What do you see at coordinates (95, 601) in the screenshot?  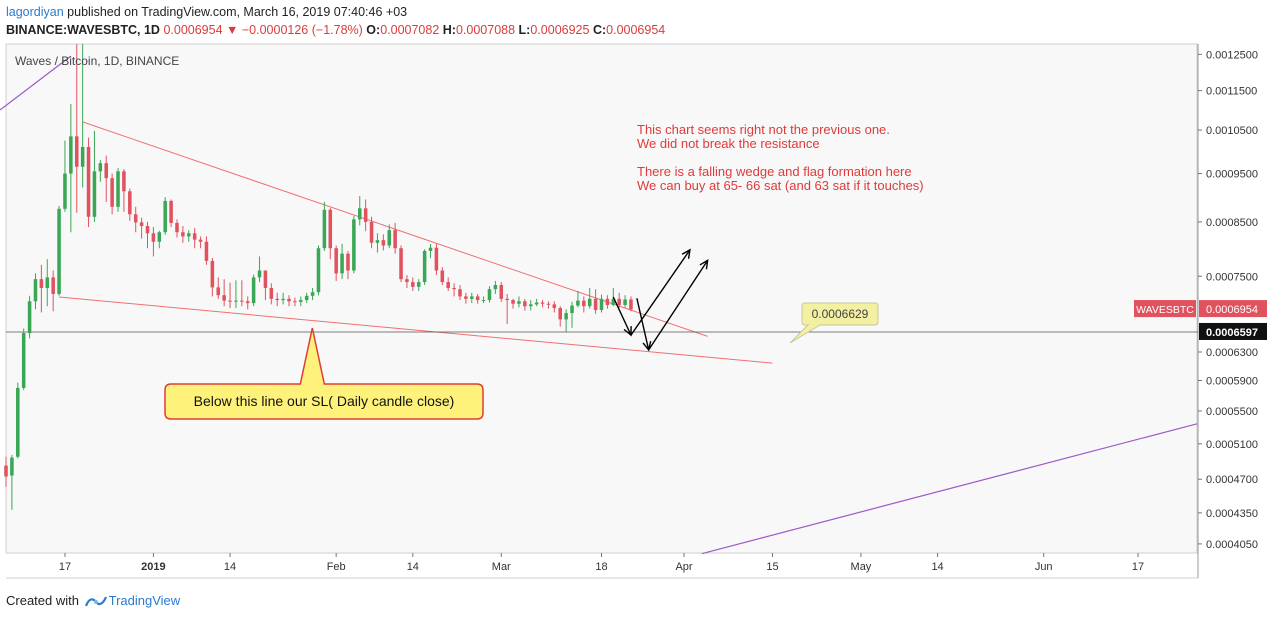 I see `tradingview-logo-icon` at bounding box center [95, 601].